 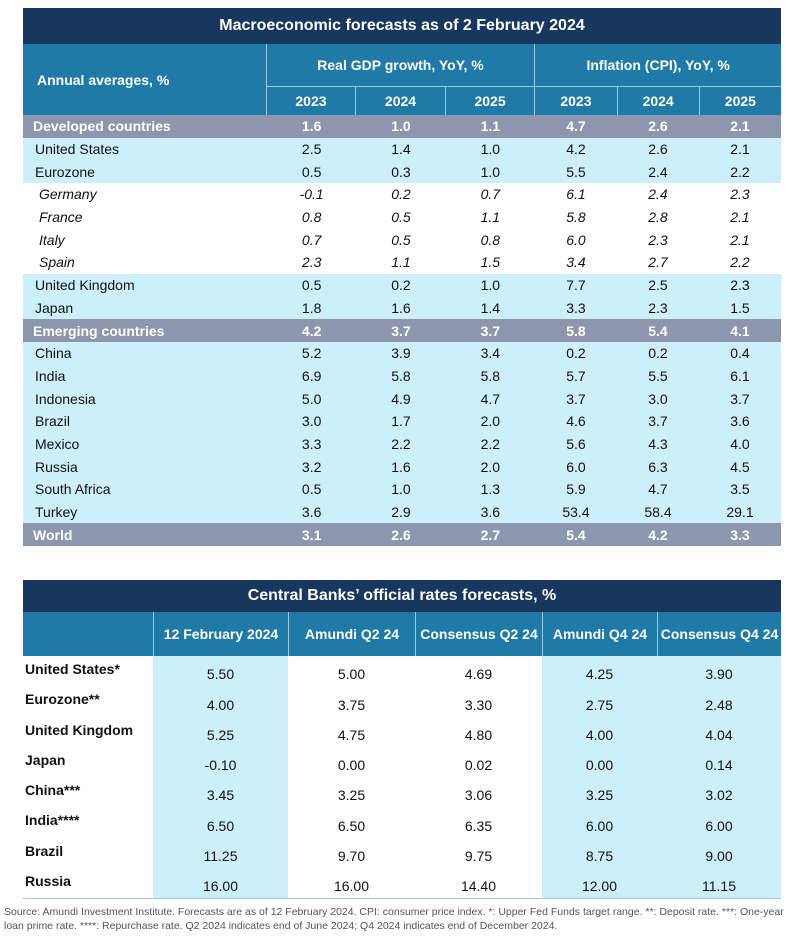 What do you see at coordinates (490, 353) in the screenshot?
I see `gdp-value: 3.4` at bounding box center [490, 353].